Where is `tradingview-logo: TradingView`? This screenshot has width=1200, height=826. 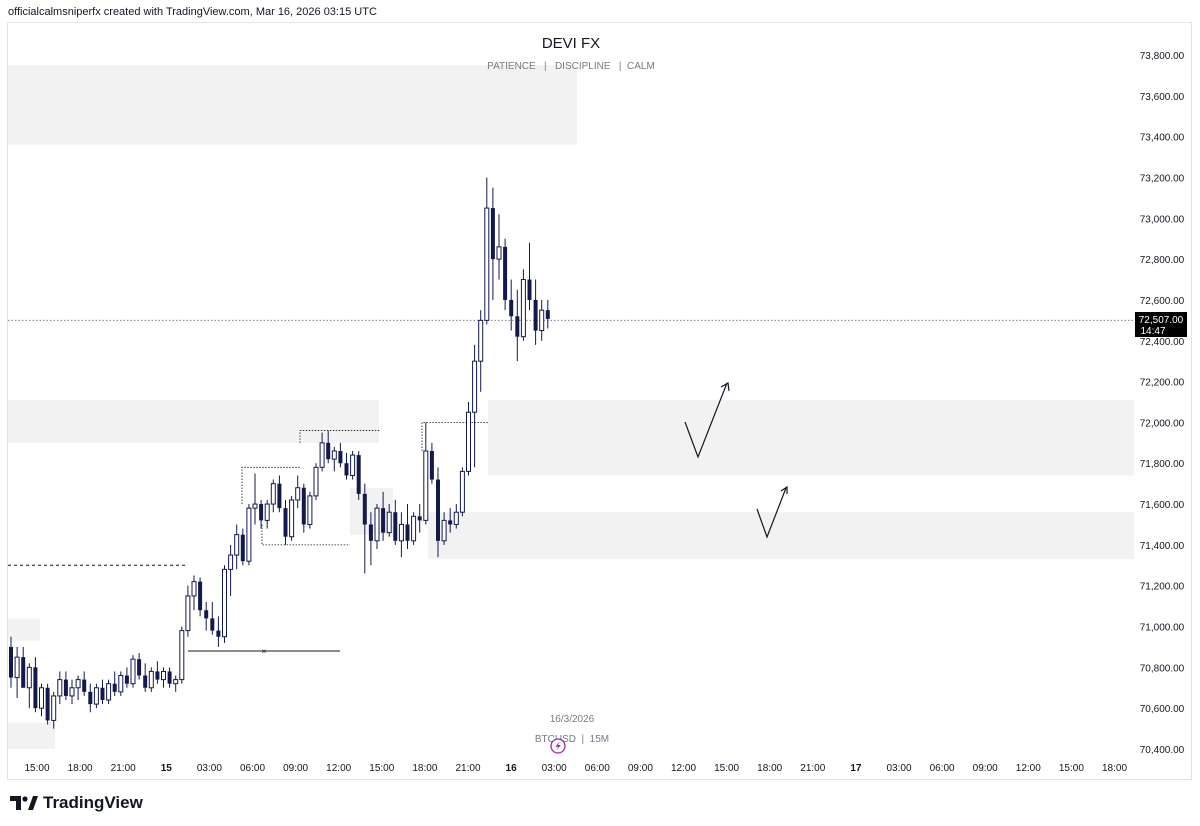
tradingview-logo: TradingView is located at coordinates (76, 803).